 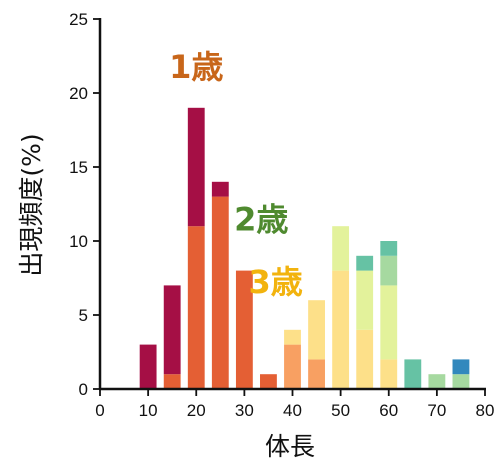 What do you see at coordinates (236, 174) in the screenshot?
I see `annotations-group: 1歳 2歳 3歳` at bounding box center [236, 174].